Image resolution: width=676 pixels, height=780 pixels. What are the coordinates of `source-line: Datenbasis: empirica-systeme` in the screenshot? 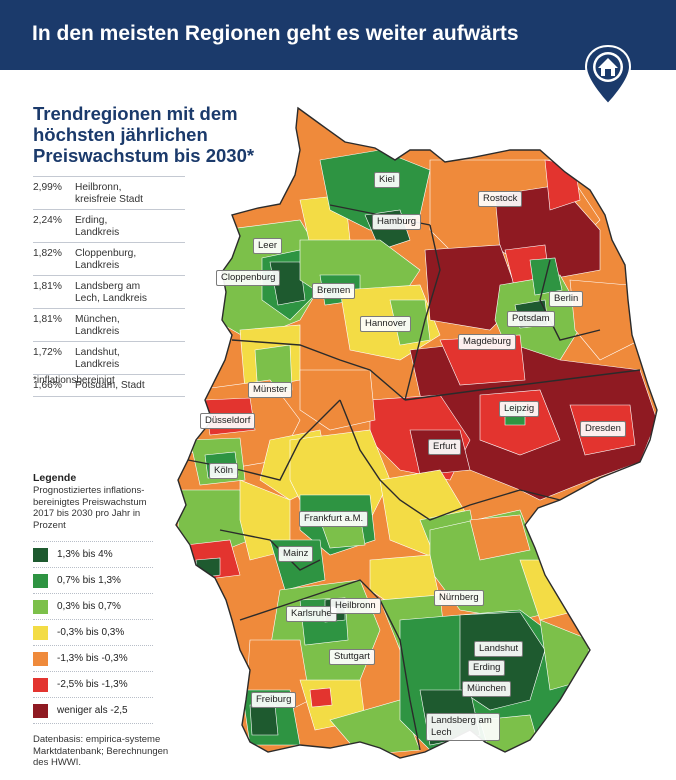 It's located at (97, 739).